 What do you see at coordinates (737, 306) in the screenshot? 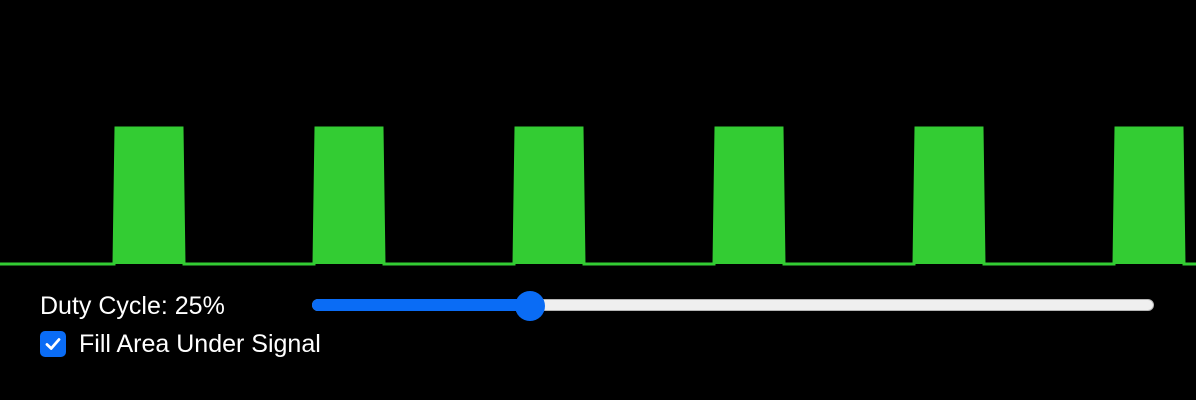
I see `duty-cycle-slider` at bounding box center [737, 306].